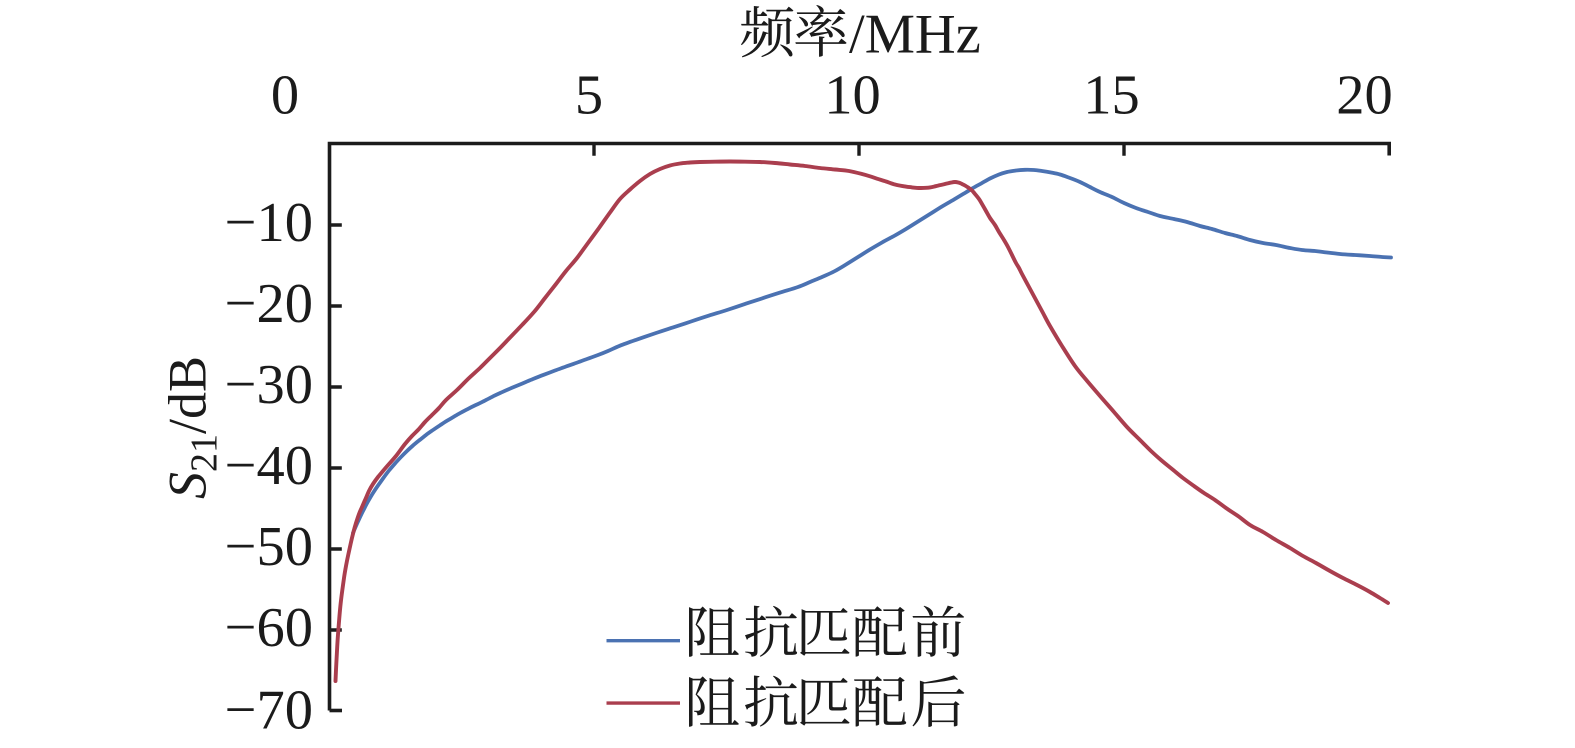  Describe the element at coordinates (285, 96) in the screenshot. I see `svg-text: 0` at that location.